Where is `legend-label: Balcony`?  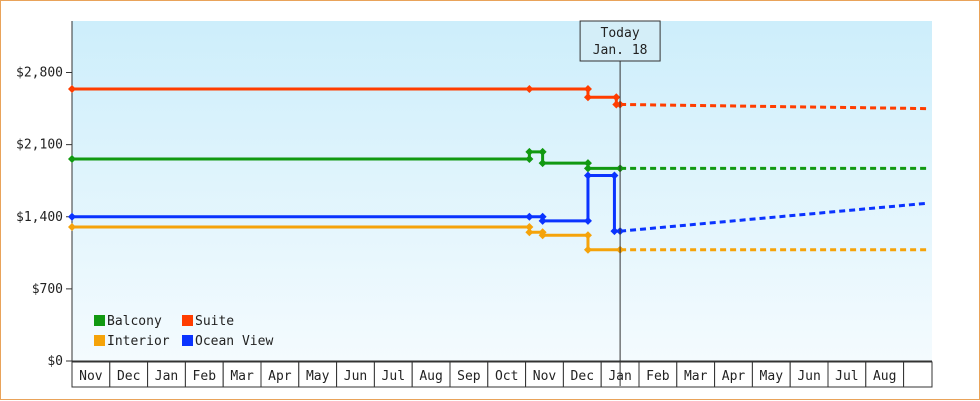 legend-label: Balcony is located at coordinates (134, 321).